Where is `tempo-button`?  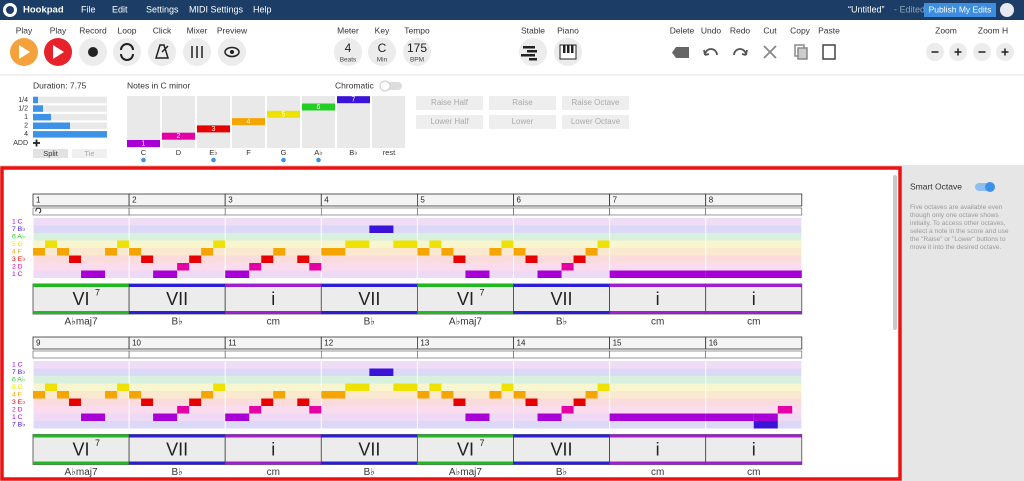 tempo-button is located at coordinates (417, 52).